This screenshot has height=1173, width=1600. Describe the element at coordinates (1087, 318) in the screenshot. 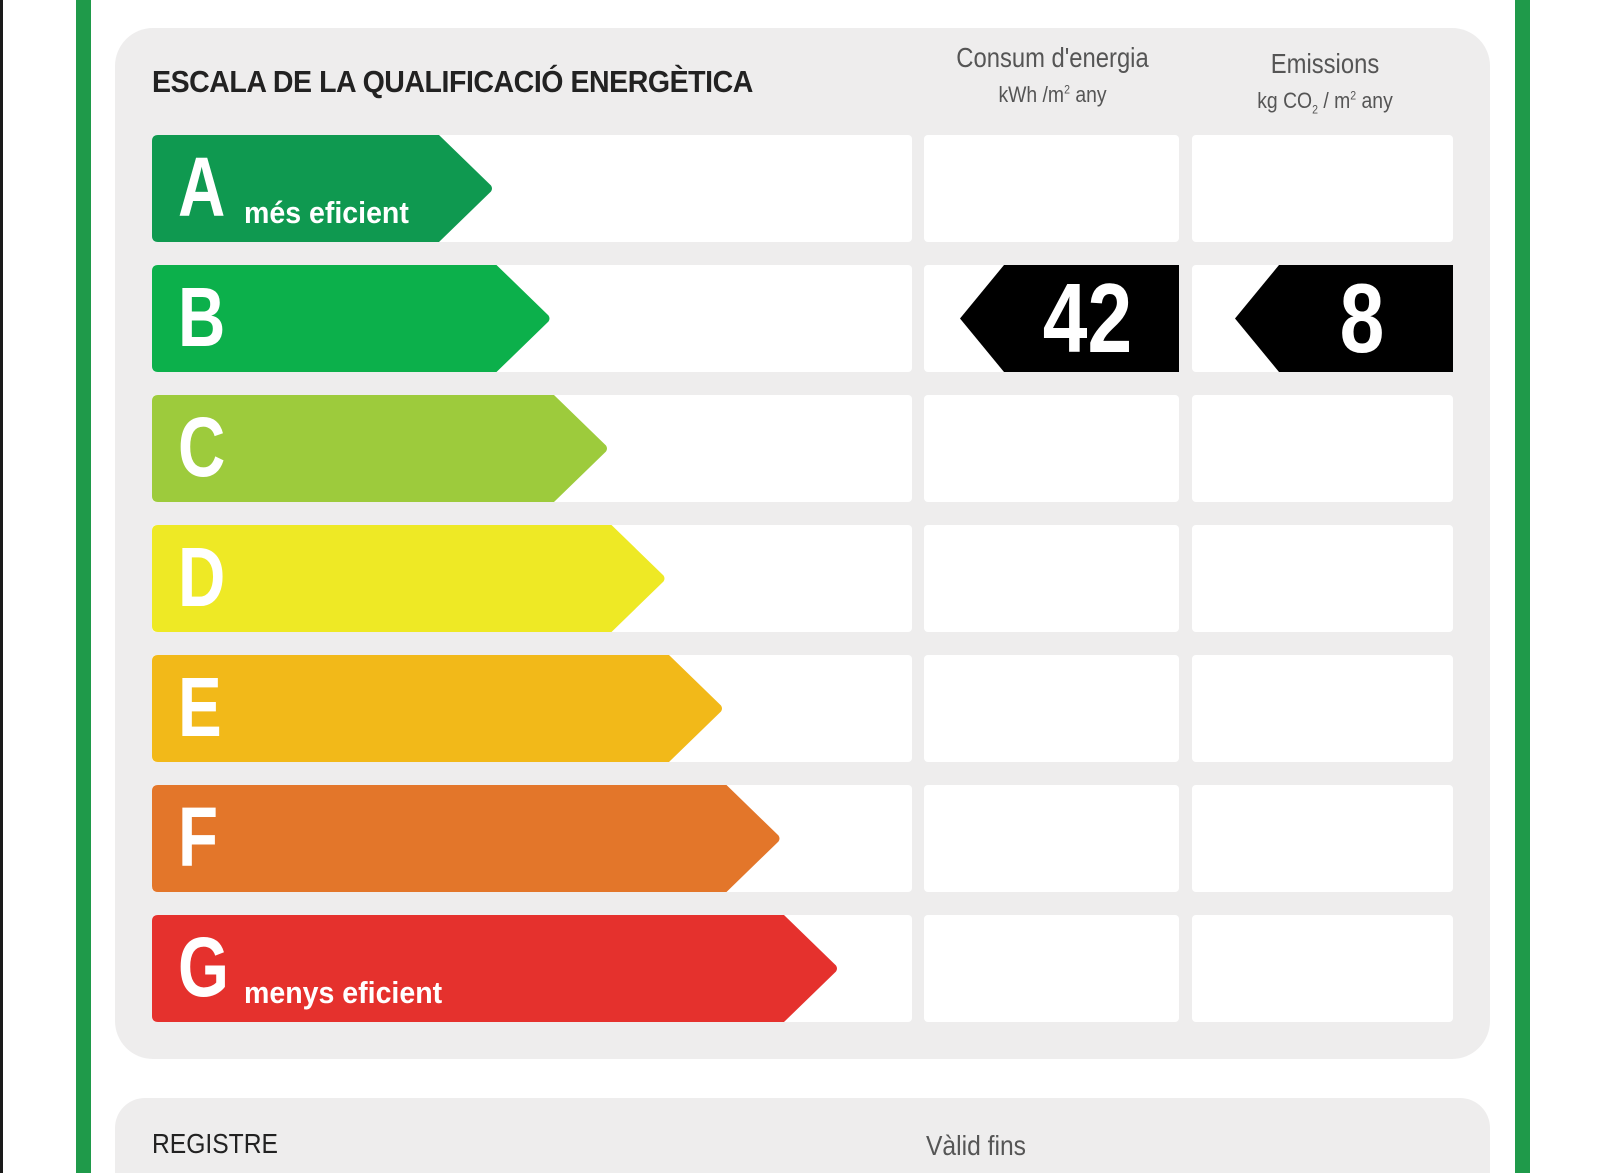

I see `energy-rating-marker-value: 42` at that location.